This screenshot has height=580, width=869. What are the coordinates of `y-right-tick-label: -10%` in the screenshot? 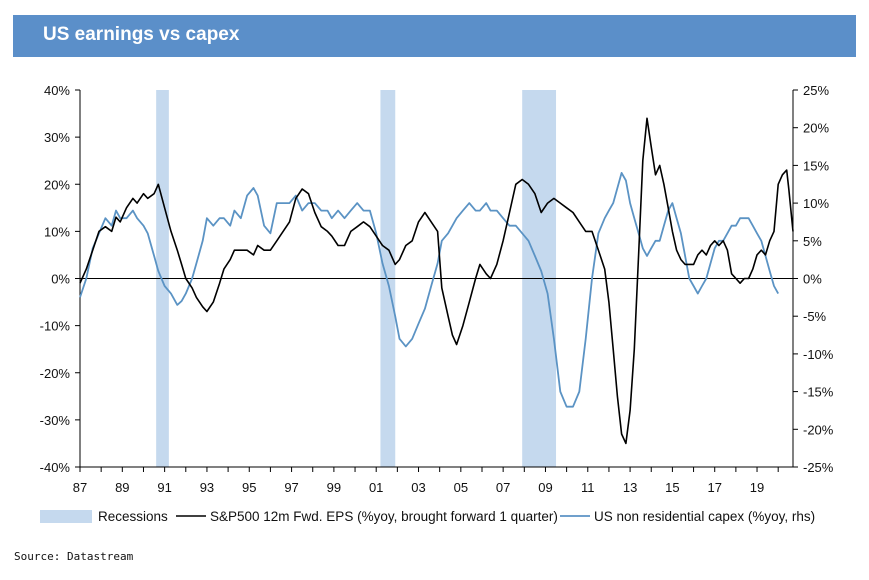 It's located at (818, 354).